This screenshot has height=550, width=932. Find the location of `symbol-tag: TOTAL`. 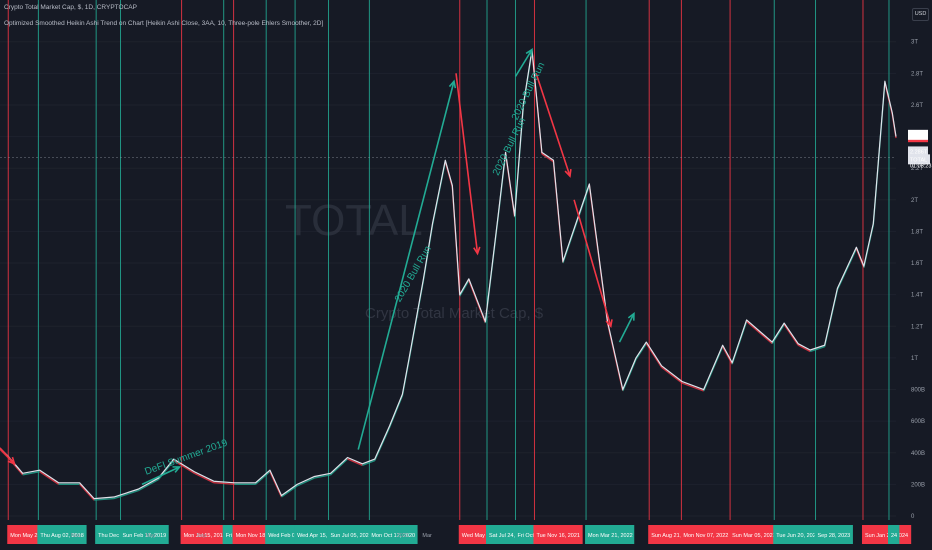

symbol-tag: TOTAL is located at coordinates (918, 160).